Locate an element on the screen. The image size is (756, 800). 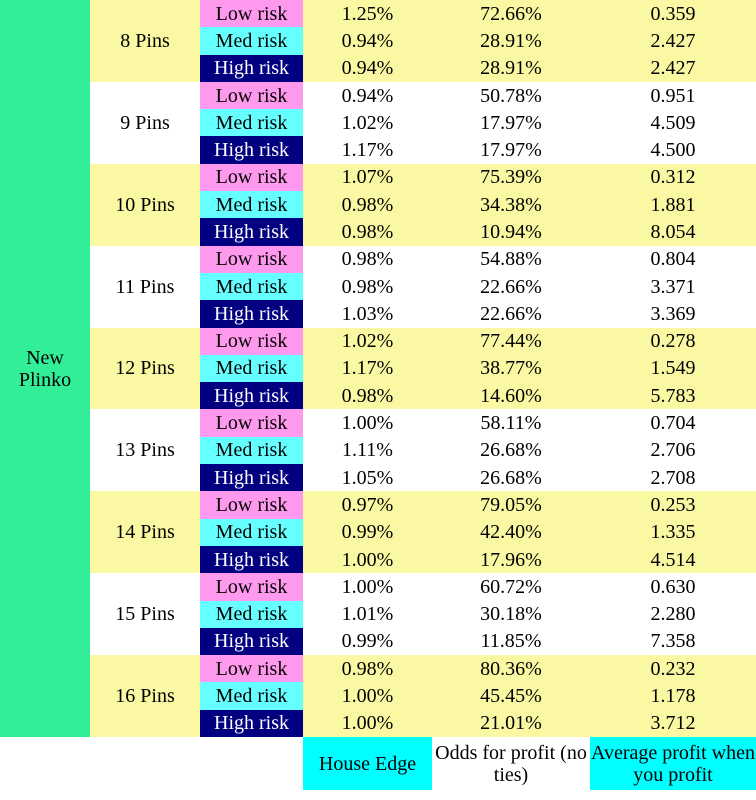
pins-label: 14 Pins is located at coordinates (145, 532).